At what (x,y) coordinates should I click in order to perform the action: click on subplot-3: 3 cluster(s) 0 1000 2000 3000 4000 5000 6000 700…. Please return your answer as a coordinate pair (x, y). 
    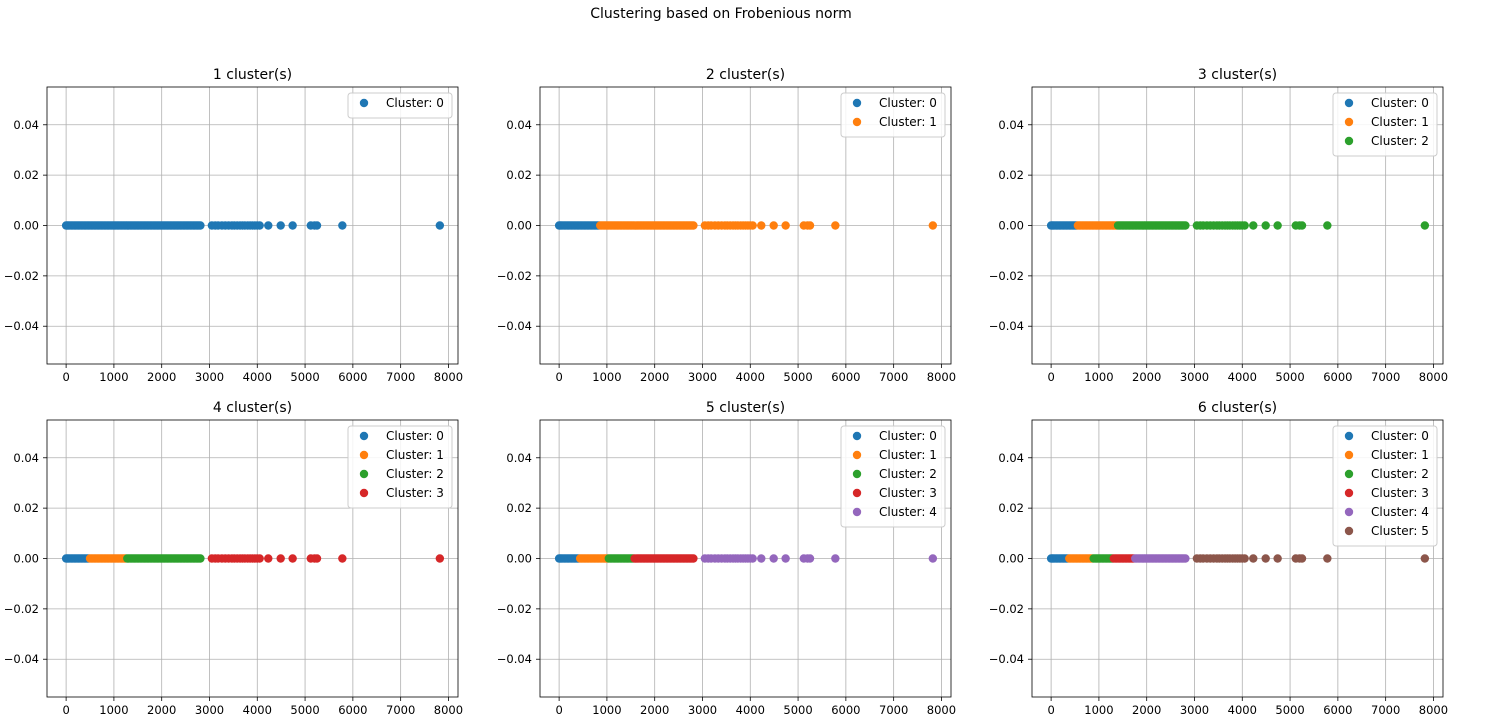
    Looking at the image, I should click on (1218, 225).